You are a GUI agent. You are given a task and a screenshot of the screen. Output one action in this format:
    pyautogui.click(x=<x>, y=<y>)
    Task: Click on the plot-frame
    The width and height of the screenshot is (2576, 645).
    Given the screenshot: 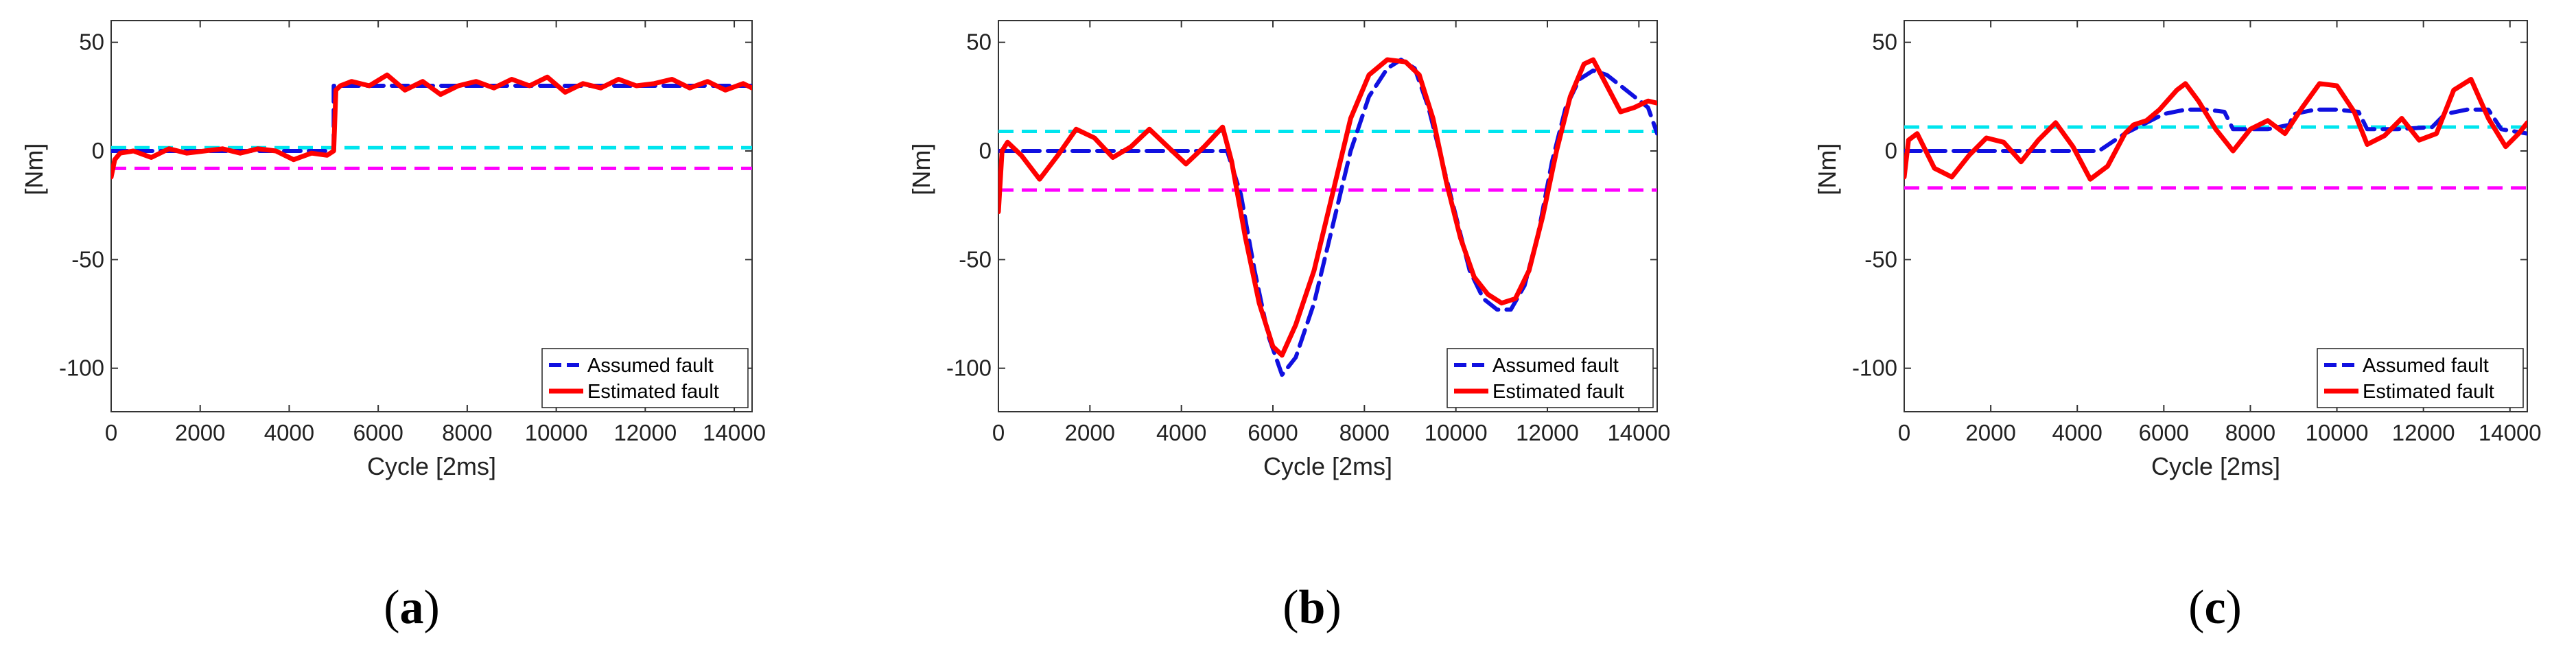 What is the action you would take?
    pyautogui.click(x=2216, y=216)
    